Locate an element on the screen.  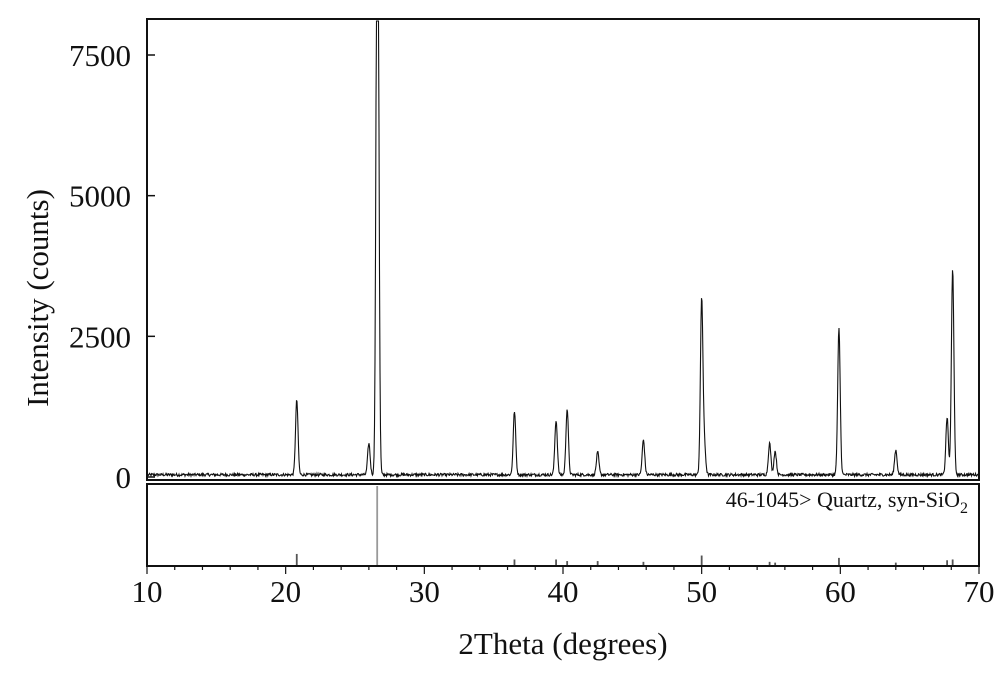
x-tick-label: 10 is located at coordinates (147, 591).